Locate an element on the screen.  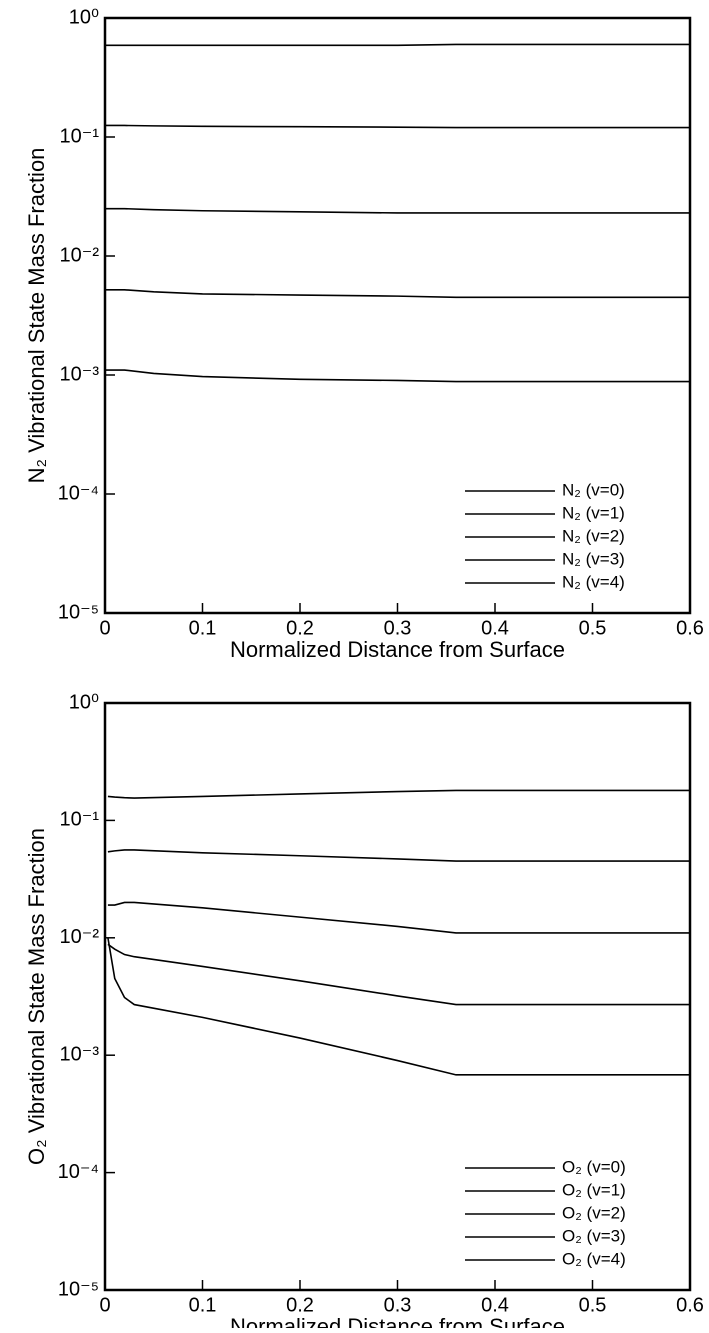
legend-label: O₂ (v=1) is located at coordinates (594, 1189).